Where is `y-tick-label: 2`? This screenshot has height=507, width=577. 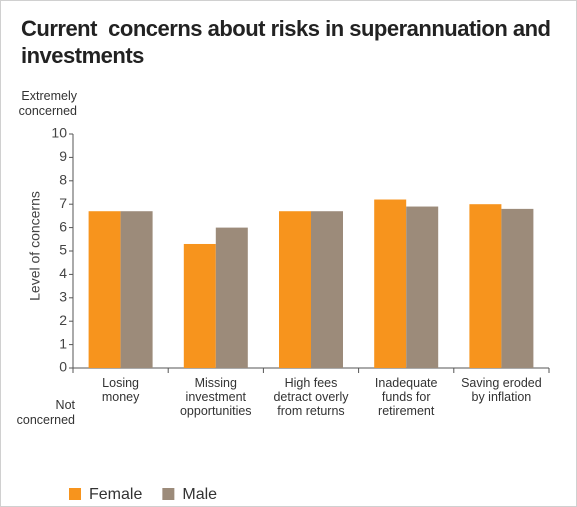
y-tick-label: 2 is located at coordinates (63, 320).